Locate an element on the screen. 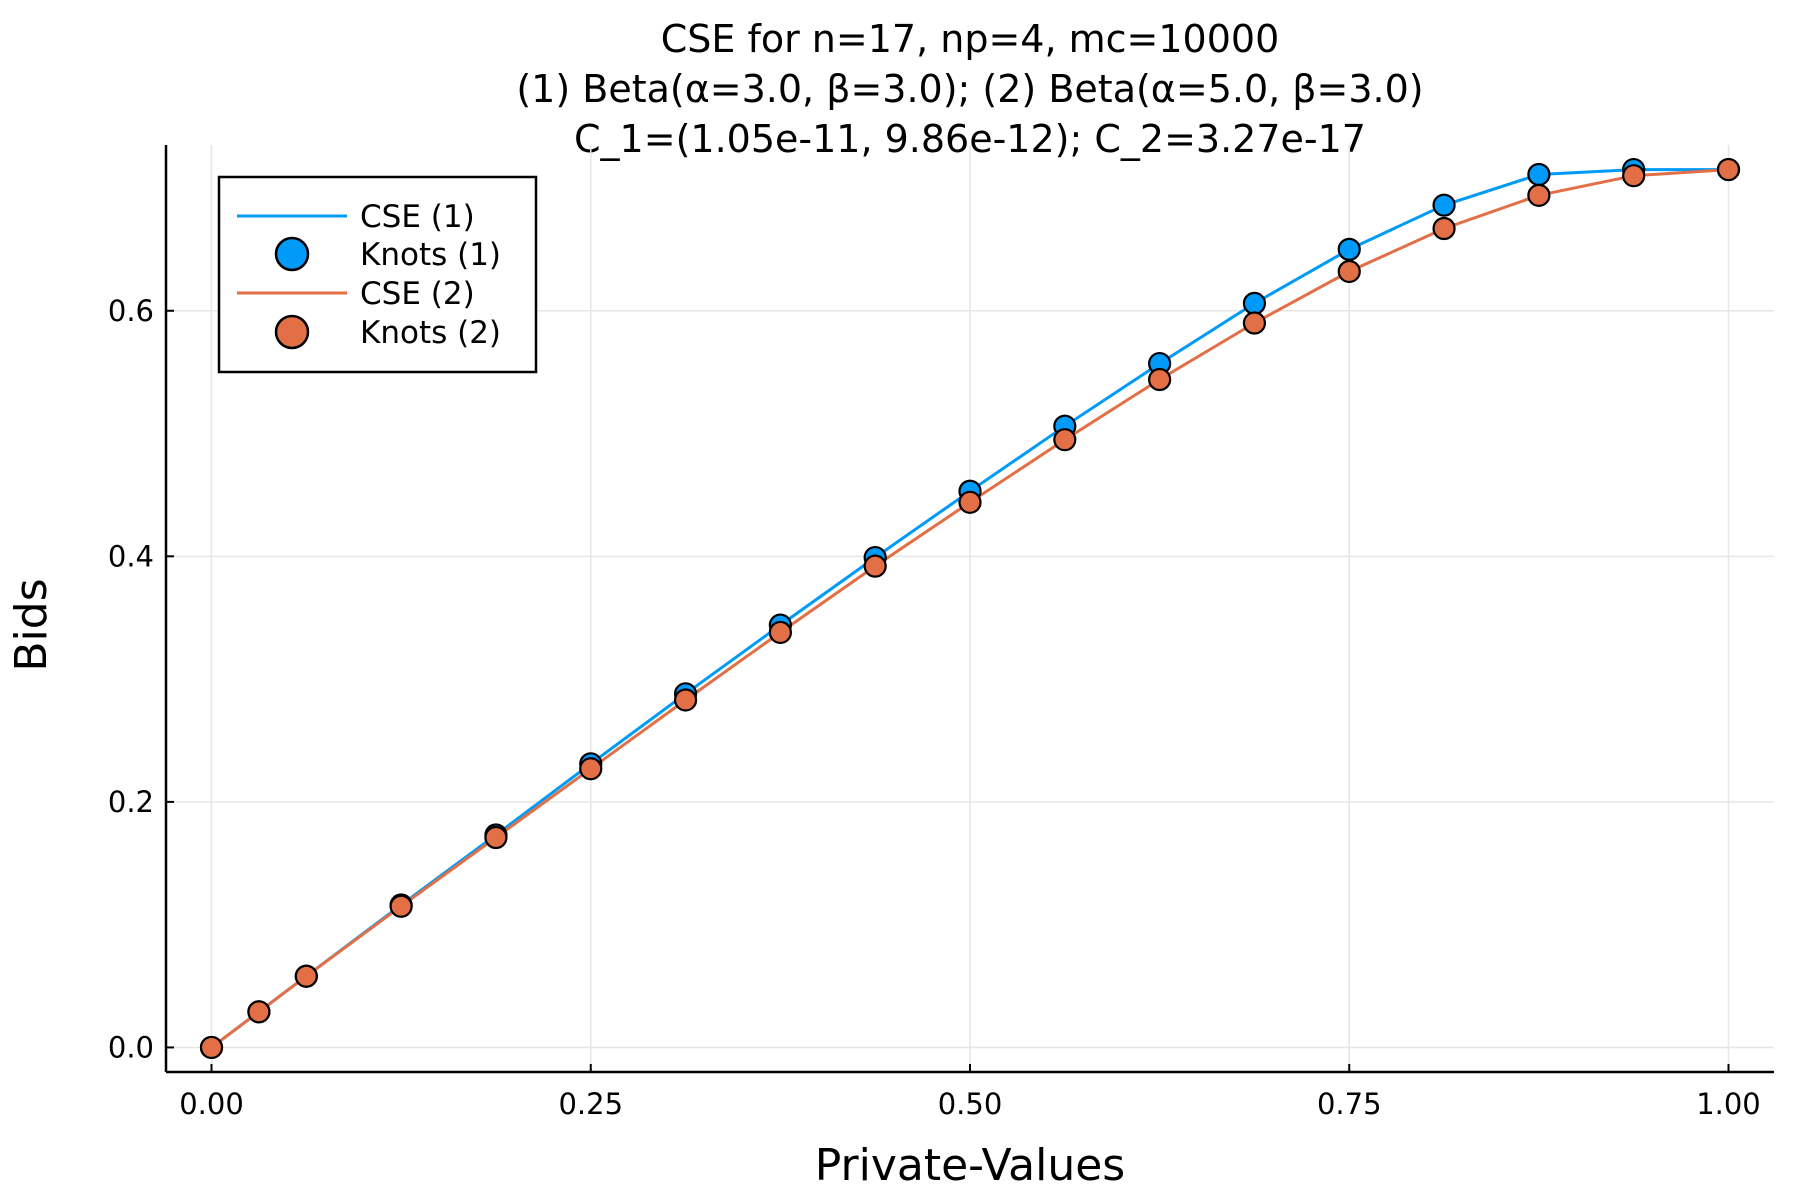 This screenshot has height=1200, width=1800. y-tick-label: 0.0 is located at coordinates (131, 1047).